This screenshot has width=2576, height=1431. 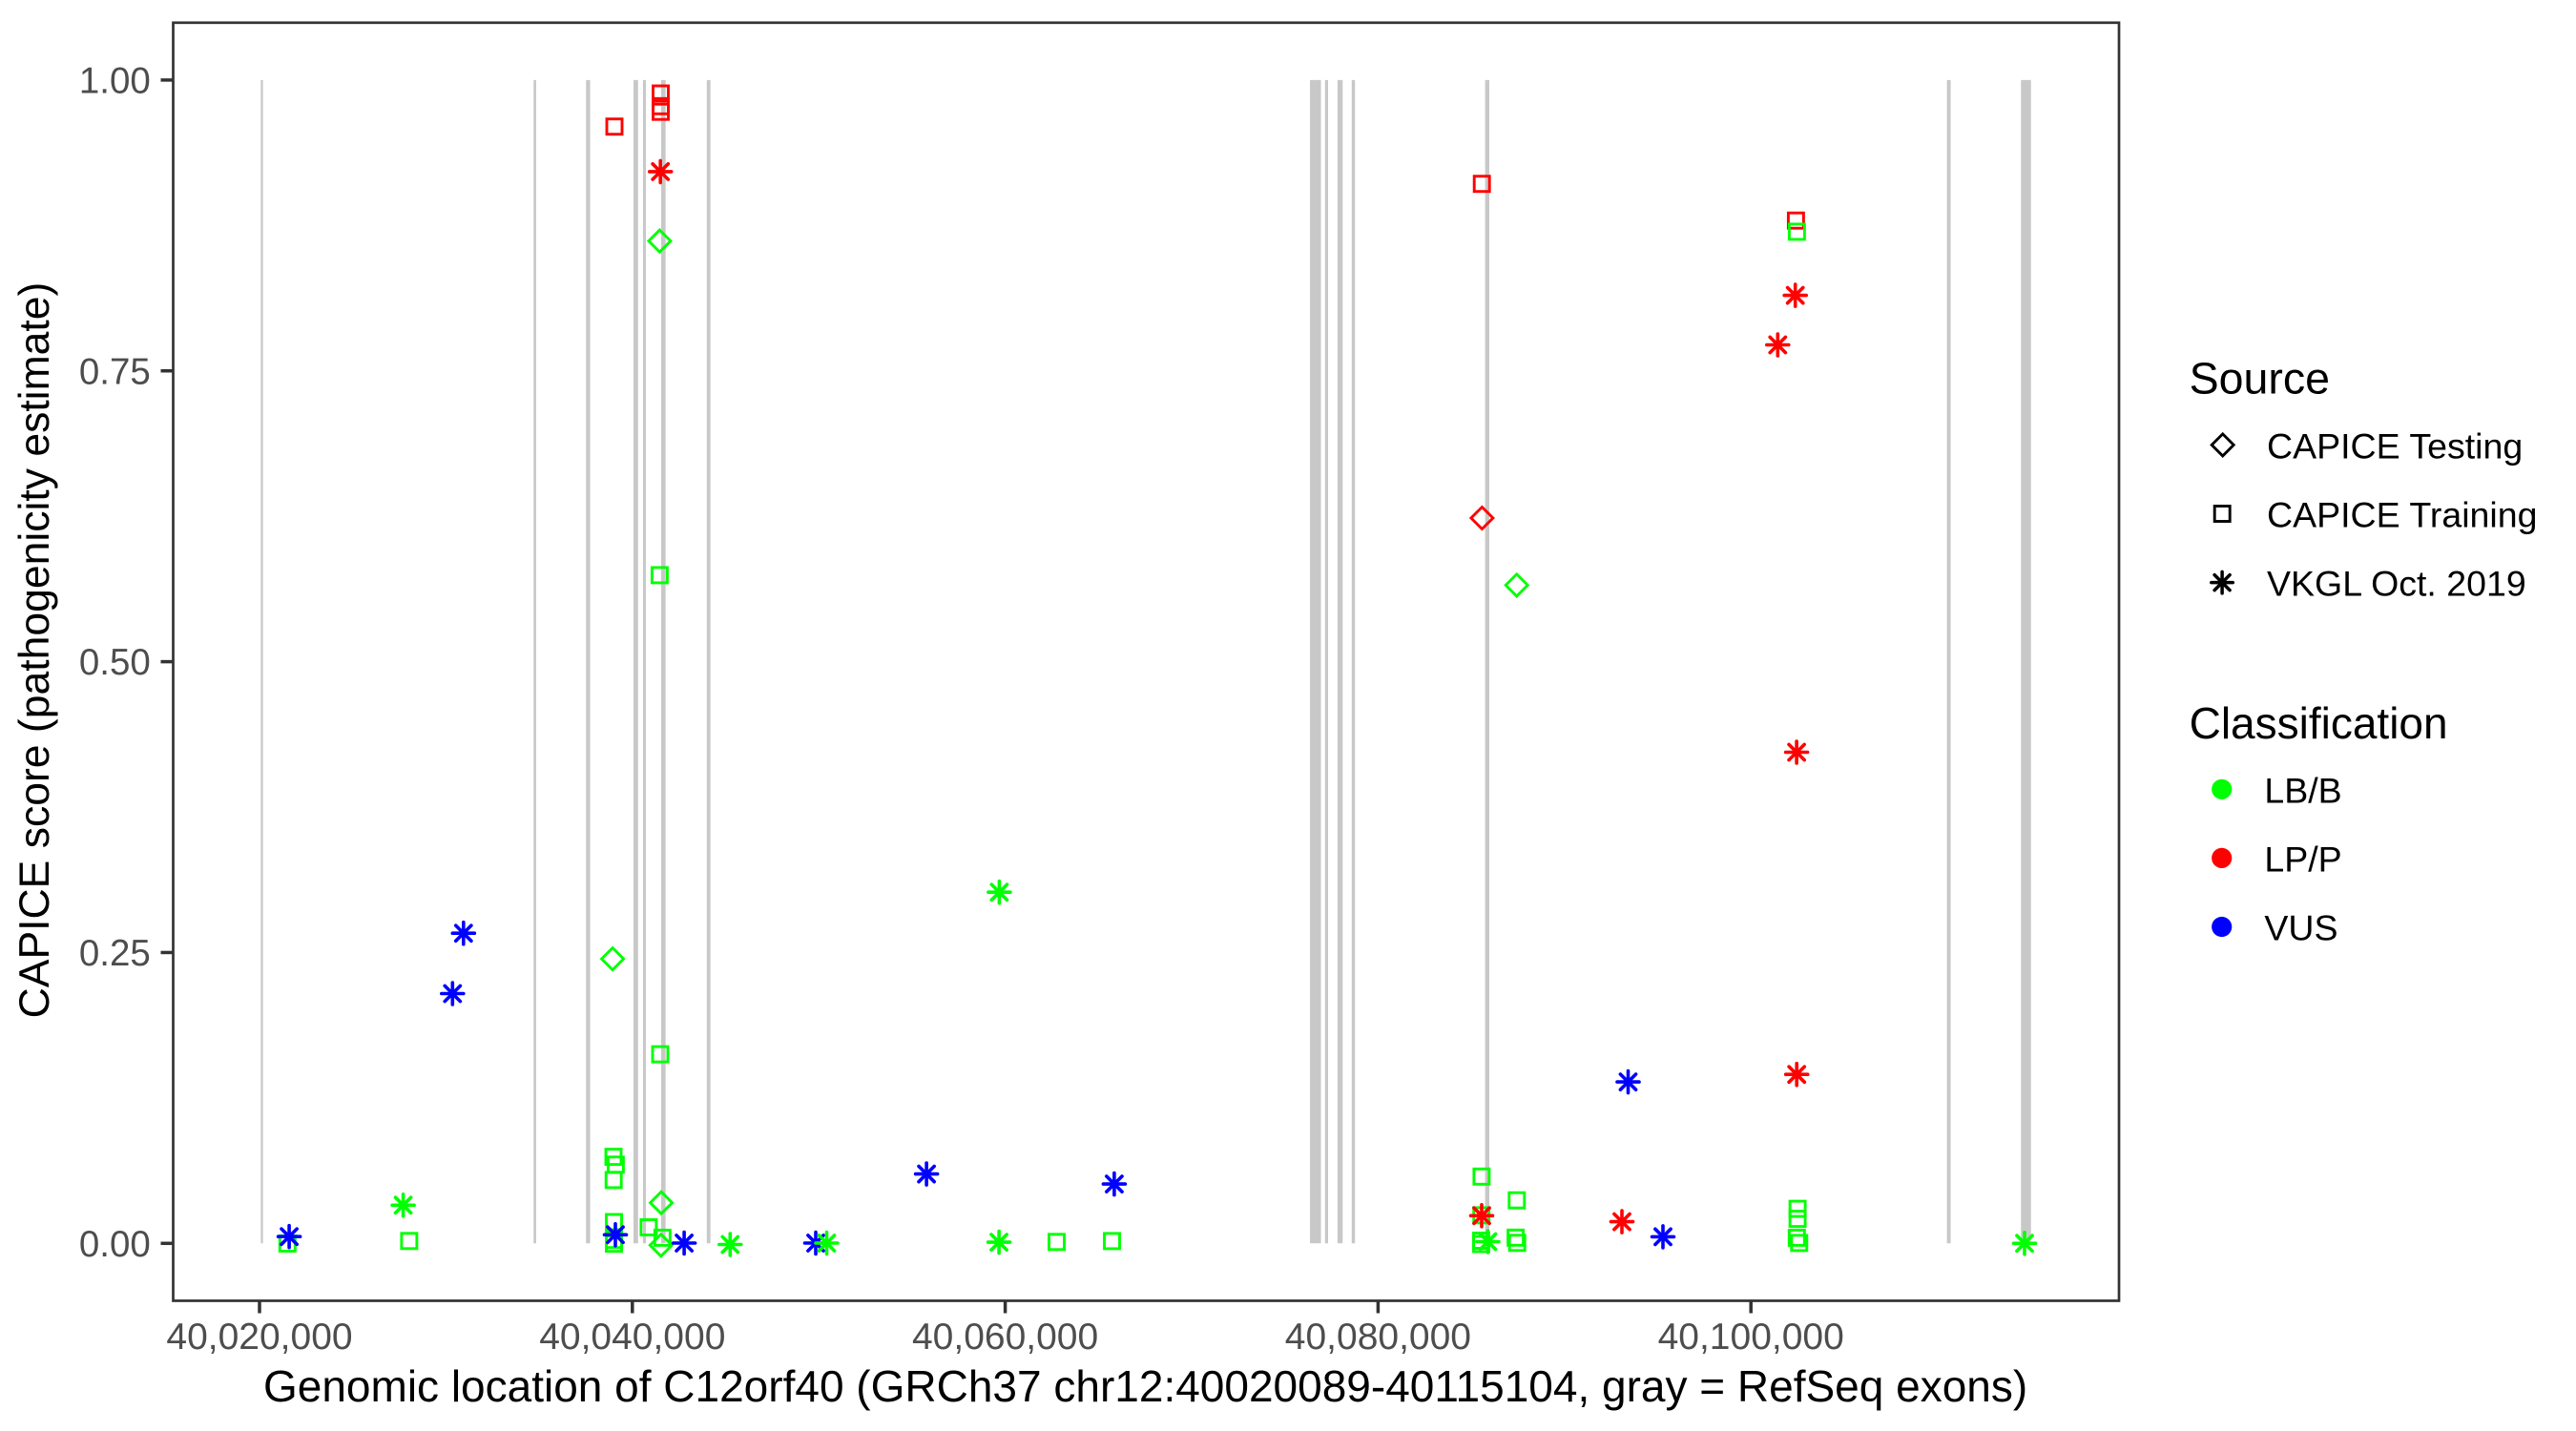 What do you see at coordinates (2402, 515) in the screenshot?
I see `svg-text: CAPICE Training` at bounding box center [2402, 515].